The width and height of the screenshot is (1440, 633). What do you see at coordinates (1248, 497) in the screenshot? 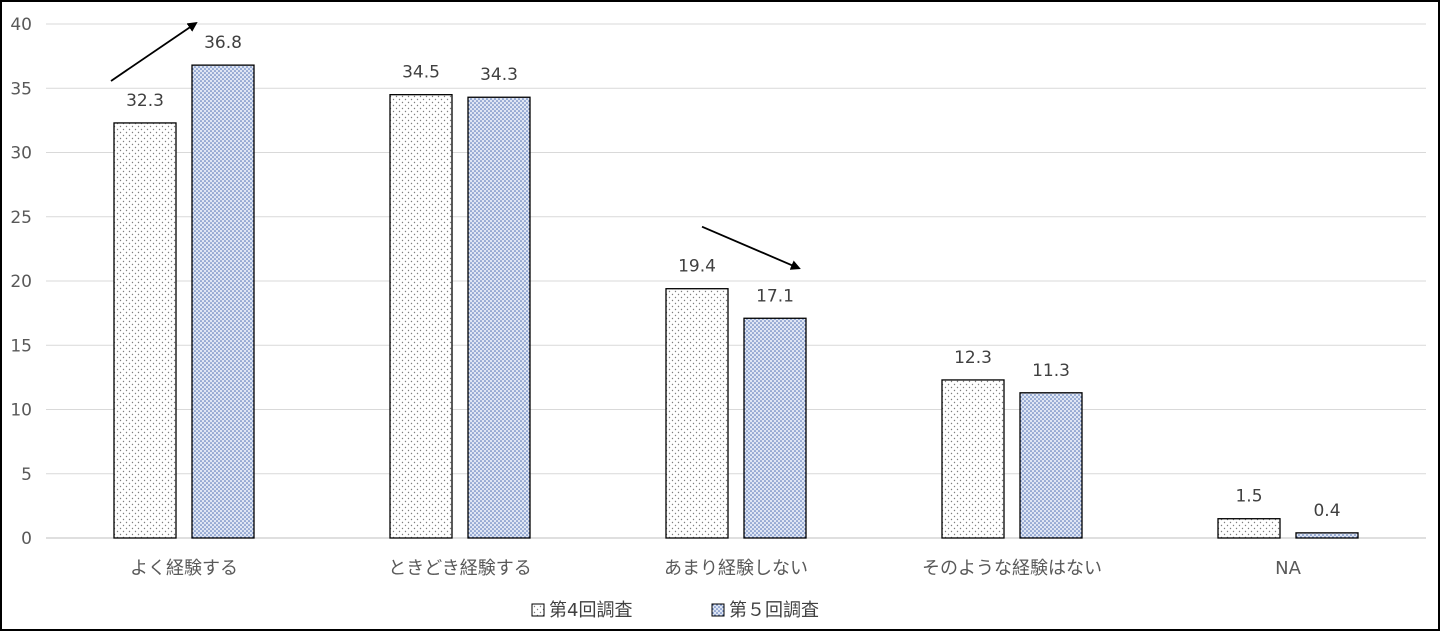
I see `data-label: 1.5` at bounding box center [1248, 497].